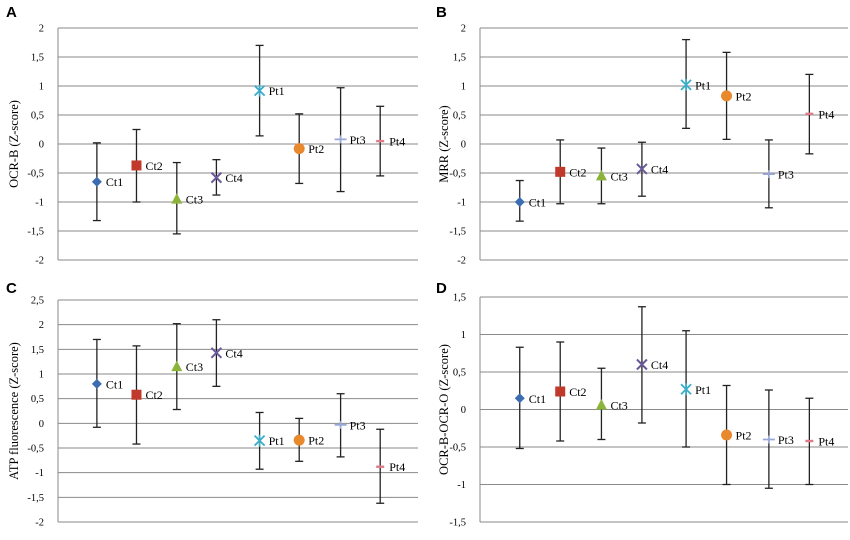 This screenshot has width=850, height=540. I want to click on panel-letter: A, so click(11, 12).